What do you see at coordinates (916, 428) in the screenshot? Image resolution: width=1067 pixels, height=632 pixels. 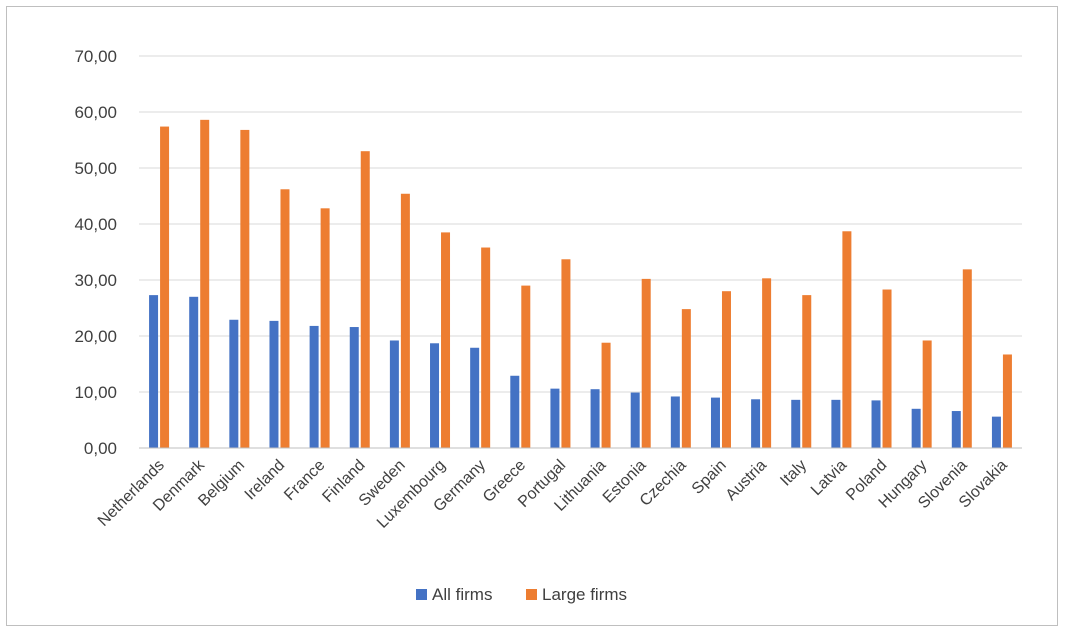 I see `bar-all-firms-hungary` at bounding box center [916, 428].